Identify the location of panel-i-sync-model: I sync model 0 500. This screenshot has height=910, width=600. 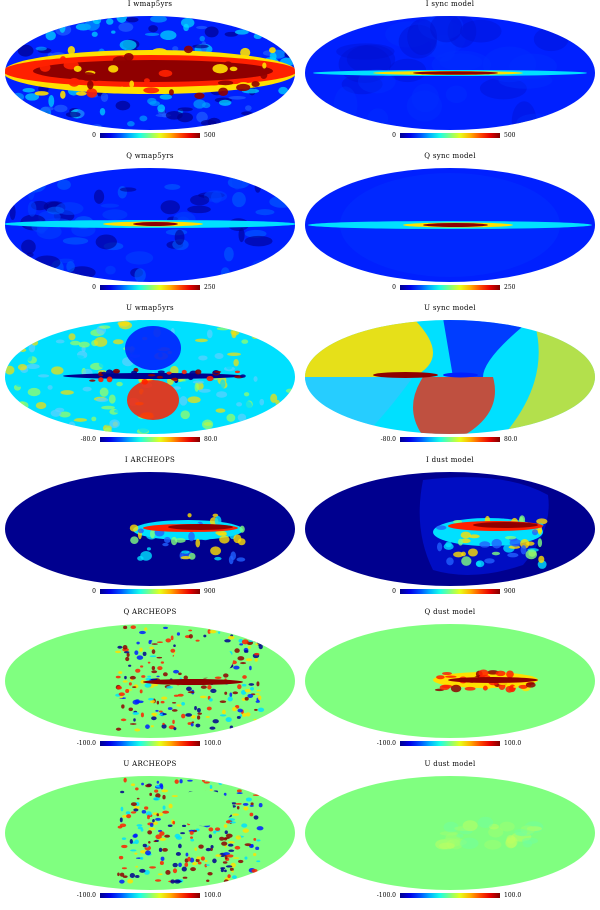
(450, 75).